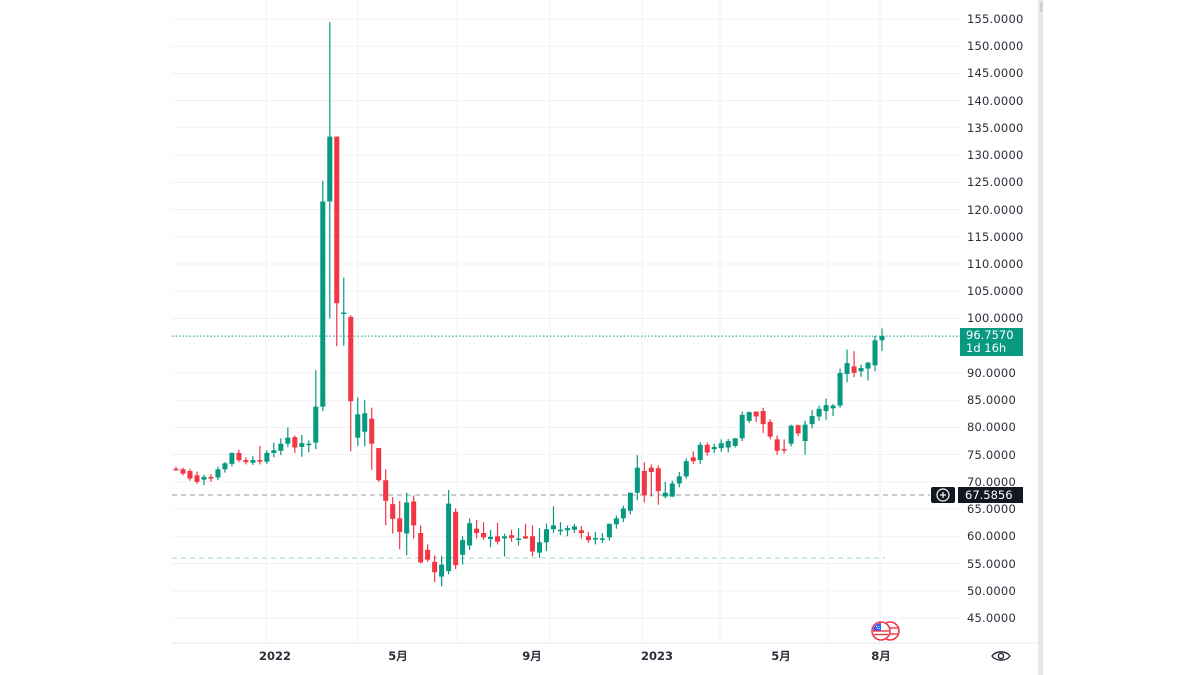 This screenshot has height=675, width=1200. I want to click on last-price-value: 96.7570, so click(990, 335).